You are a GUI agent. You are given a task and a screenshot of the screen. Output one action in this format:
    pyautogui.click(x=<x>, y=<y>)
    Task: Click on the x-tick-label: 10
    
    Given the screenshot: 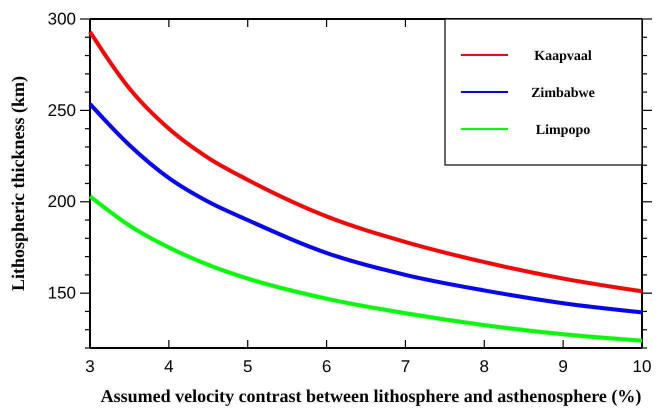 What is the action you would take?
    pyautogui.click(x=642, y=366)
    